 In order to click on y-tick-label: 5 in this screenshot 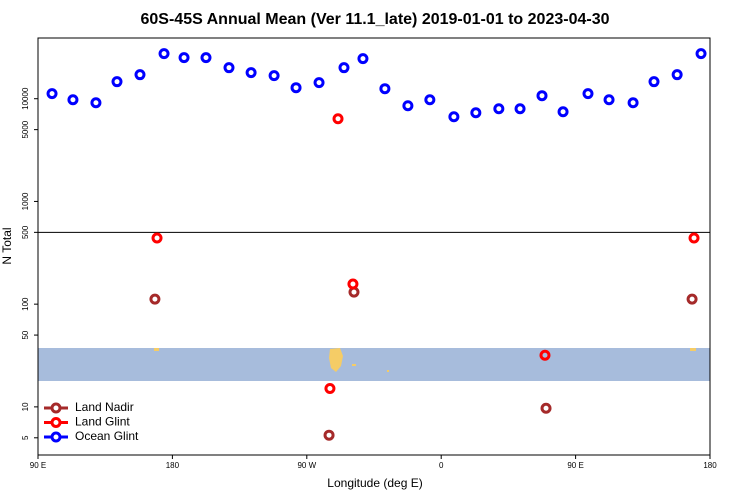, I will do `click(25, 437)`.